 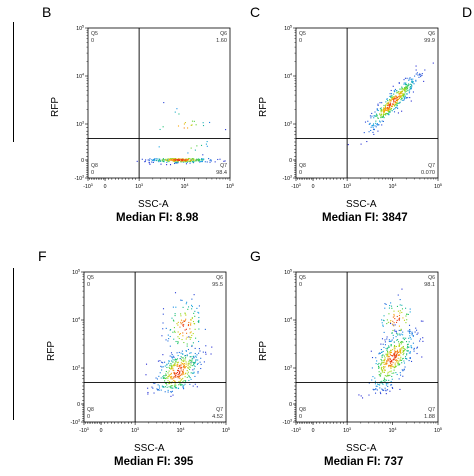 I want to click on y-tick-label: 105, so click(x=76, y=272).